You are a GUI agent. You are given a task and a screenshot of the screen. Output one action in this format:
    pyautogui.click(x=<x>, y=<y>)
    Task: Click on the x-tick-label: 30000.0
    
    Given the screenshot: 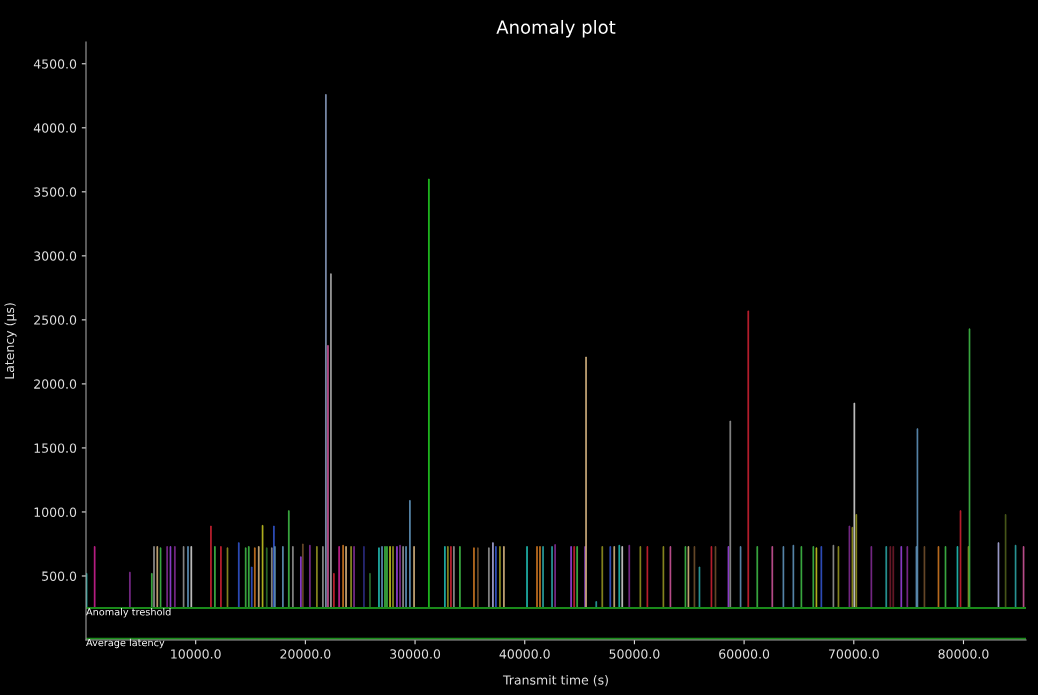 What is the action you would take?
    pyautogui.click(x=415, y=654)
    